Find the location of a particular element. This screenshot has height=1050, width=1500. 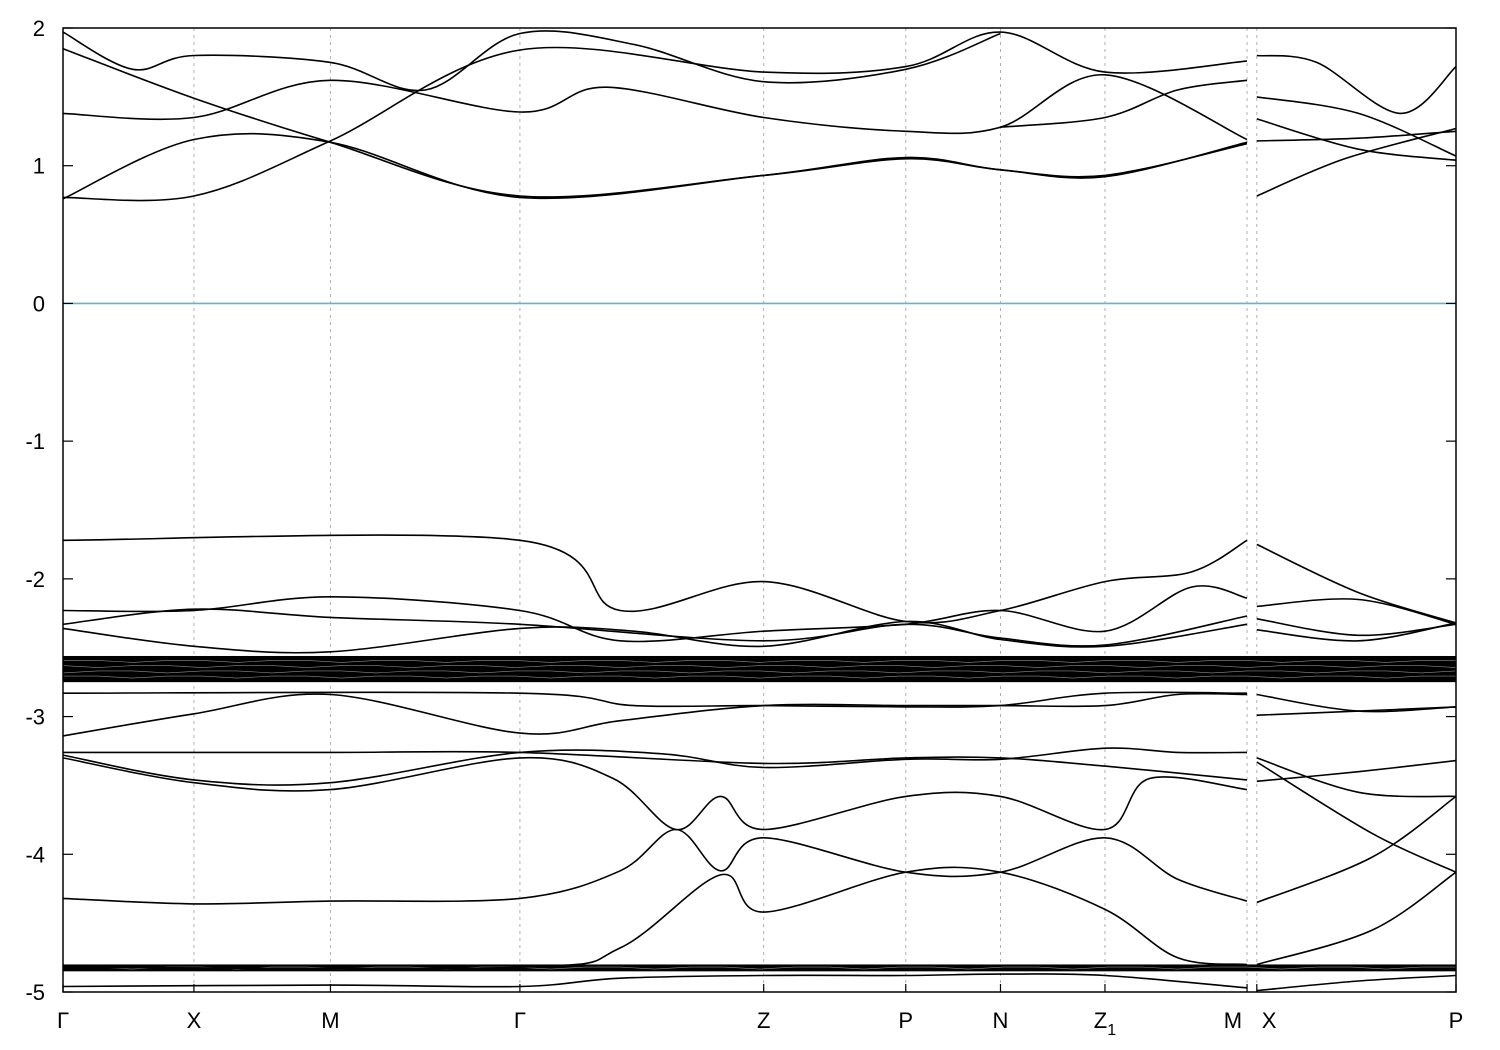

dense-band-block is located at coordinates (759, 968).